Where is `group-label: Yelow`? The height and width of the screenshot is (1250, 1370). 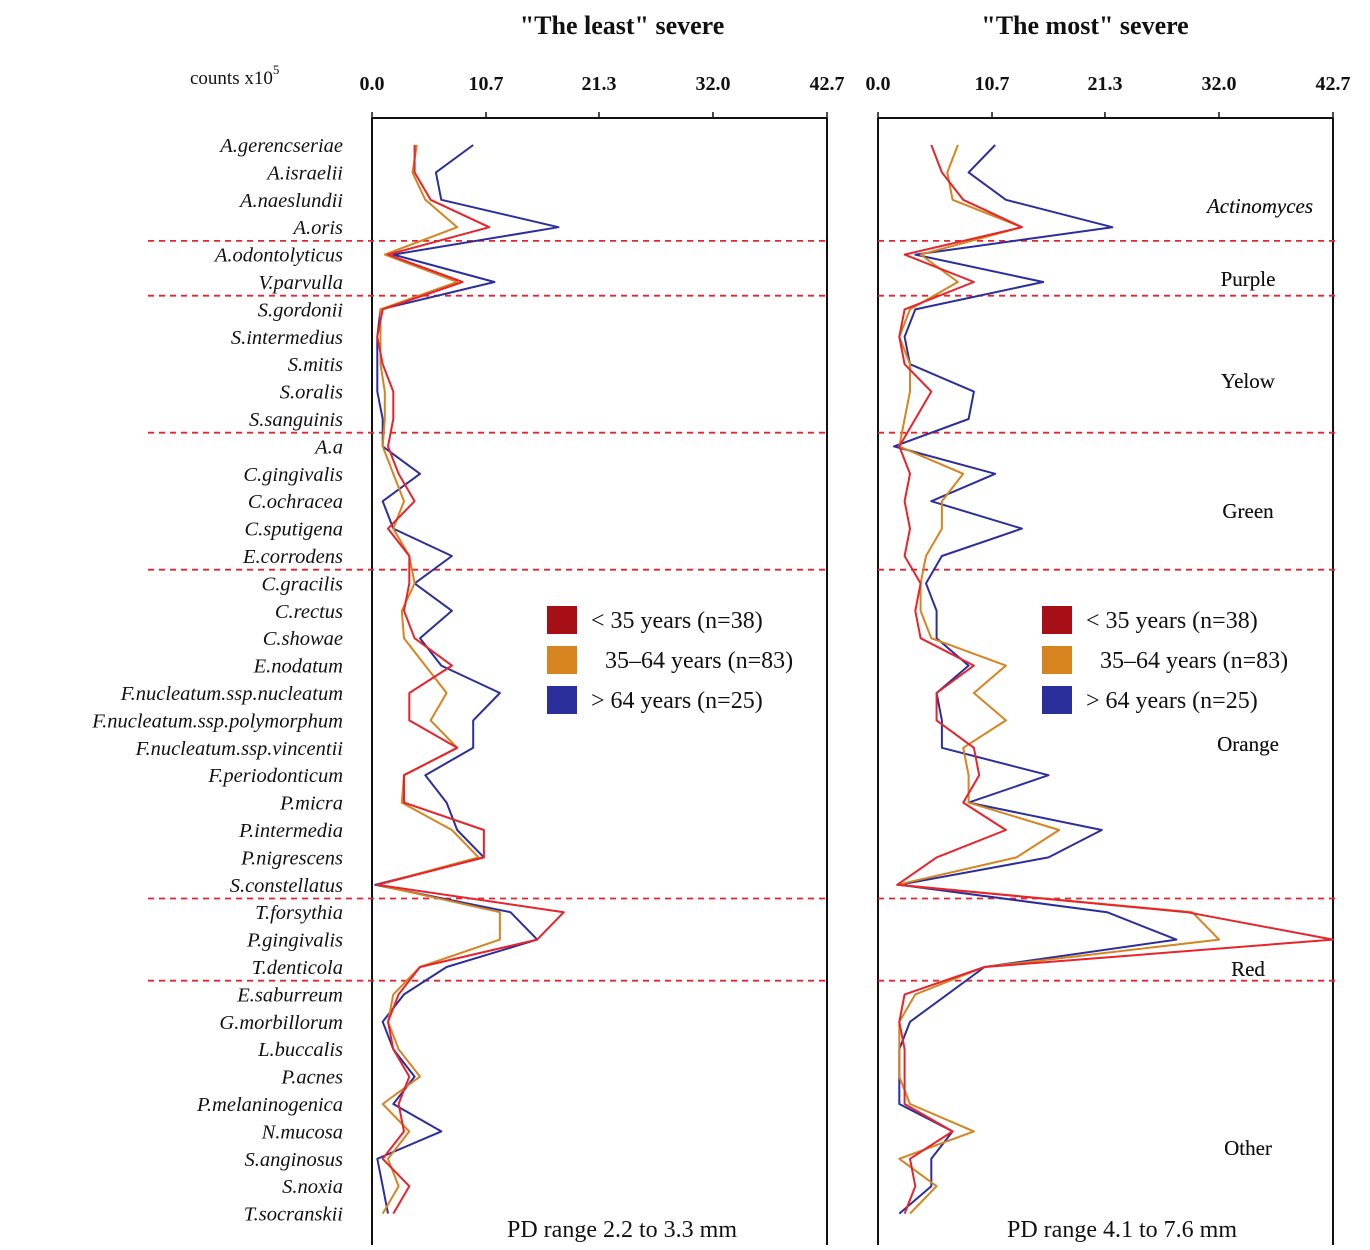
group-label: Yelow is located at coordinates (1248, 381).